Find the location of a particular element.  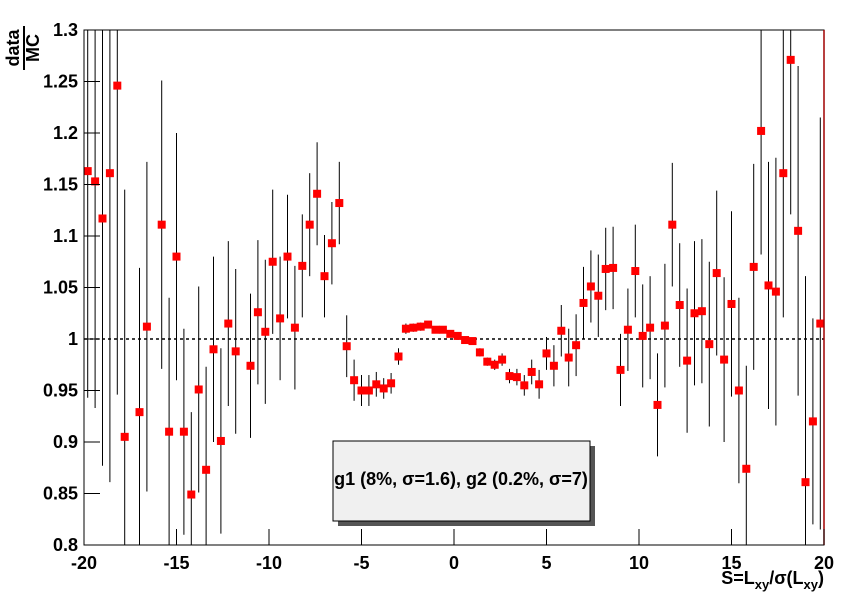

x-tick-label: -10 is located at coordinates (269, 563).